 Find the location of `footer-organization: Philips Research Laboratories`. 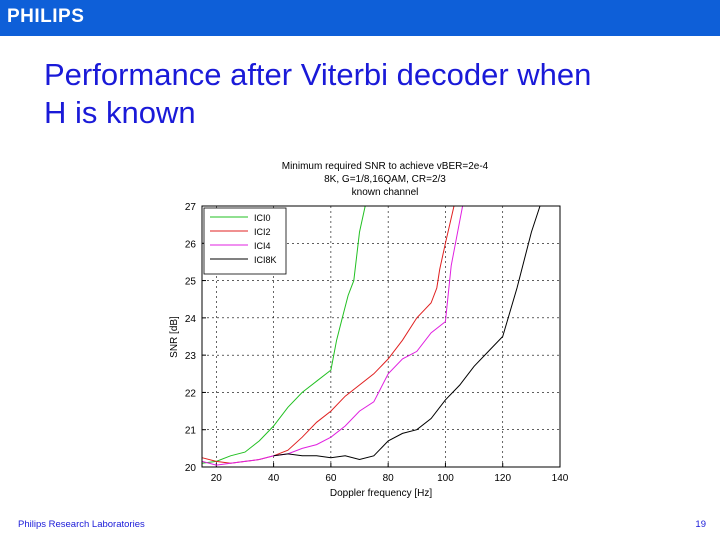

footer-organization: Philips Research Laboratories is located at coordinates (81, 524).